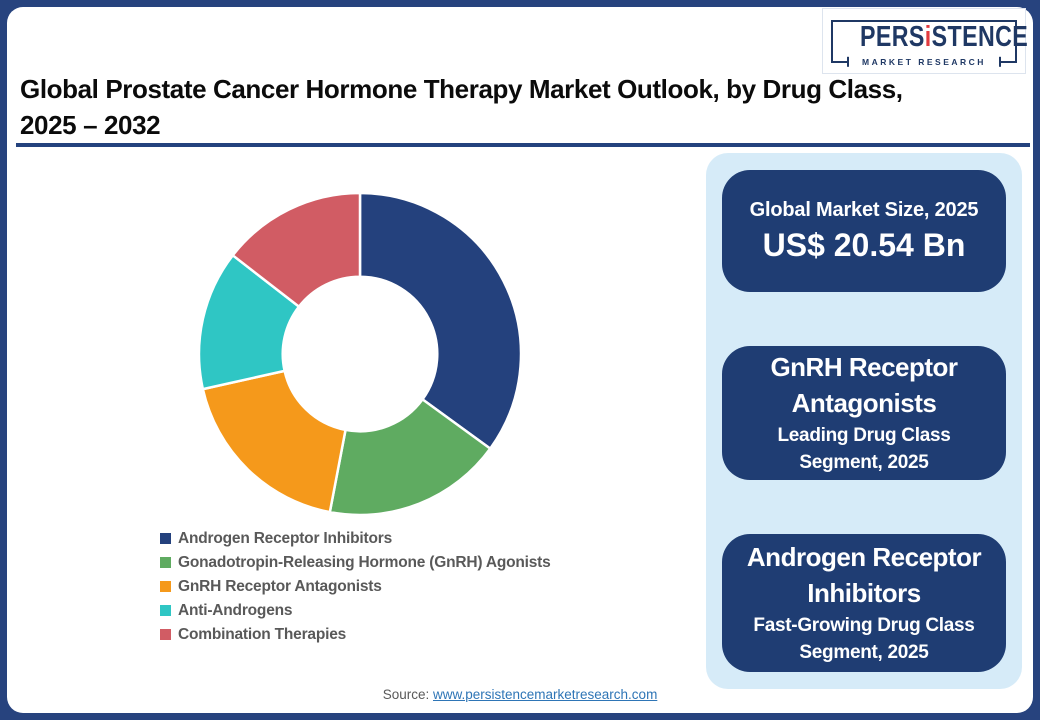 The height and width of the screenshot is (720, 1040). I want to click on market-size-title: Global Market Size, 2025, so click(864, 209).